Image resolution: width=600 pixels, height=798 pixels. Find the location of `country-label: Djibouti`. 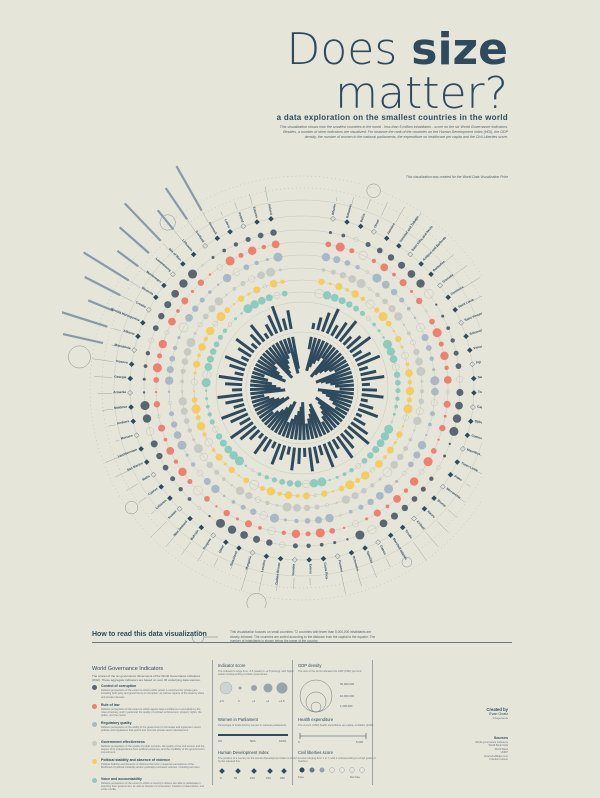

country-label: Djibouti is located at coordinates (478, 422).